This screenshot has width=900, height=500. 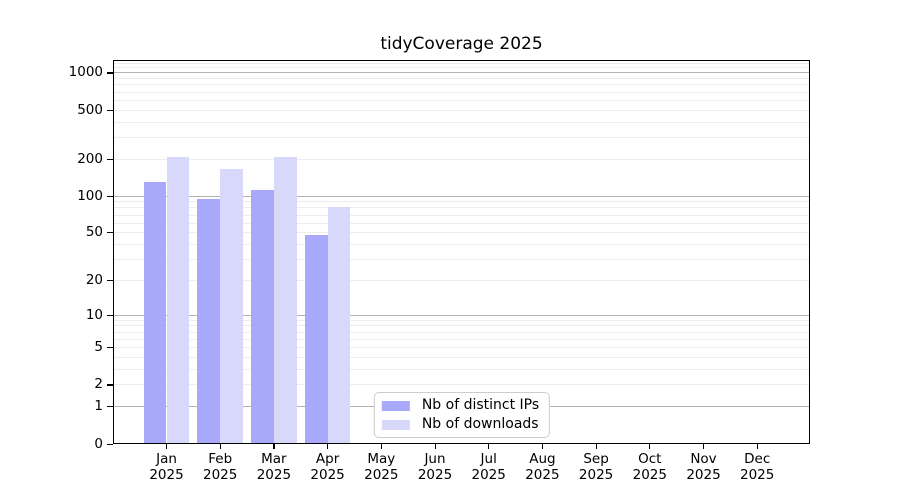 What do you see at coordinates (98, 347) in the screenshot?
I see `y-tick-label: 5` at bounding box center [98, 347].